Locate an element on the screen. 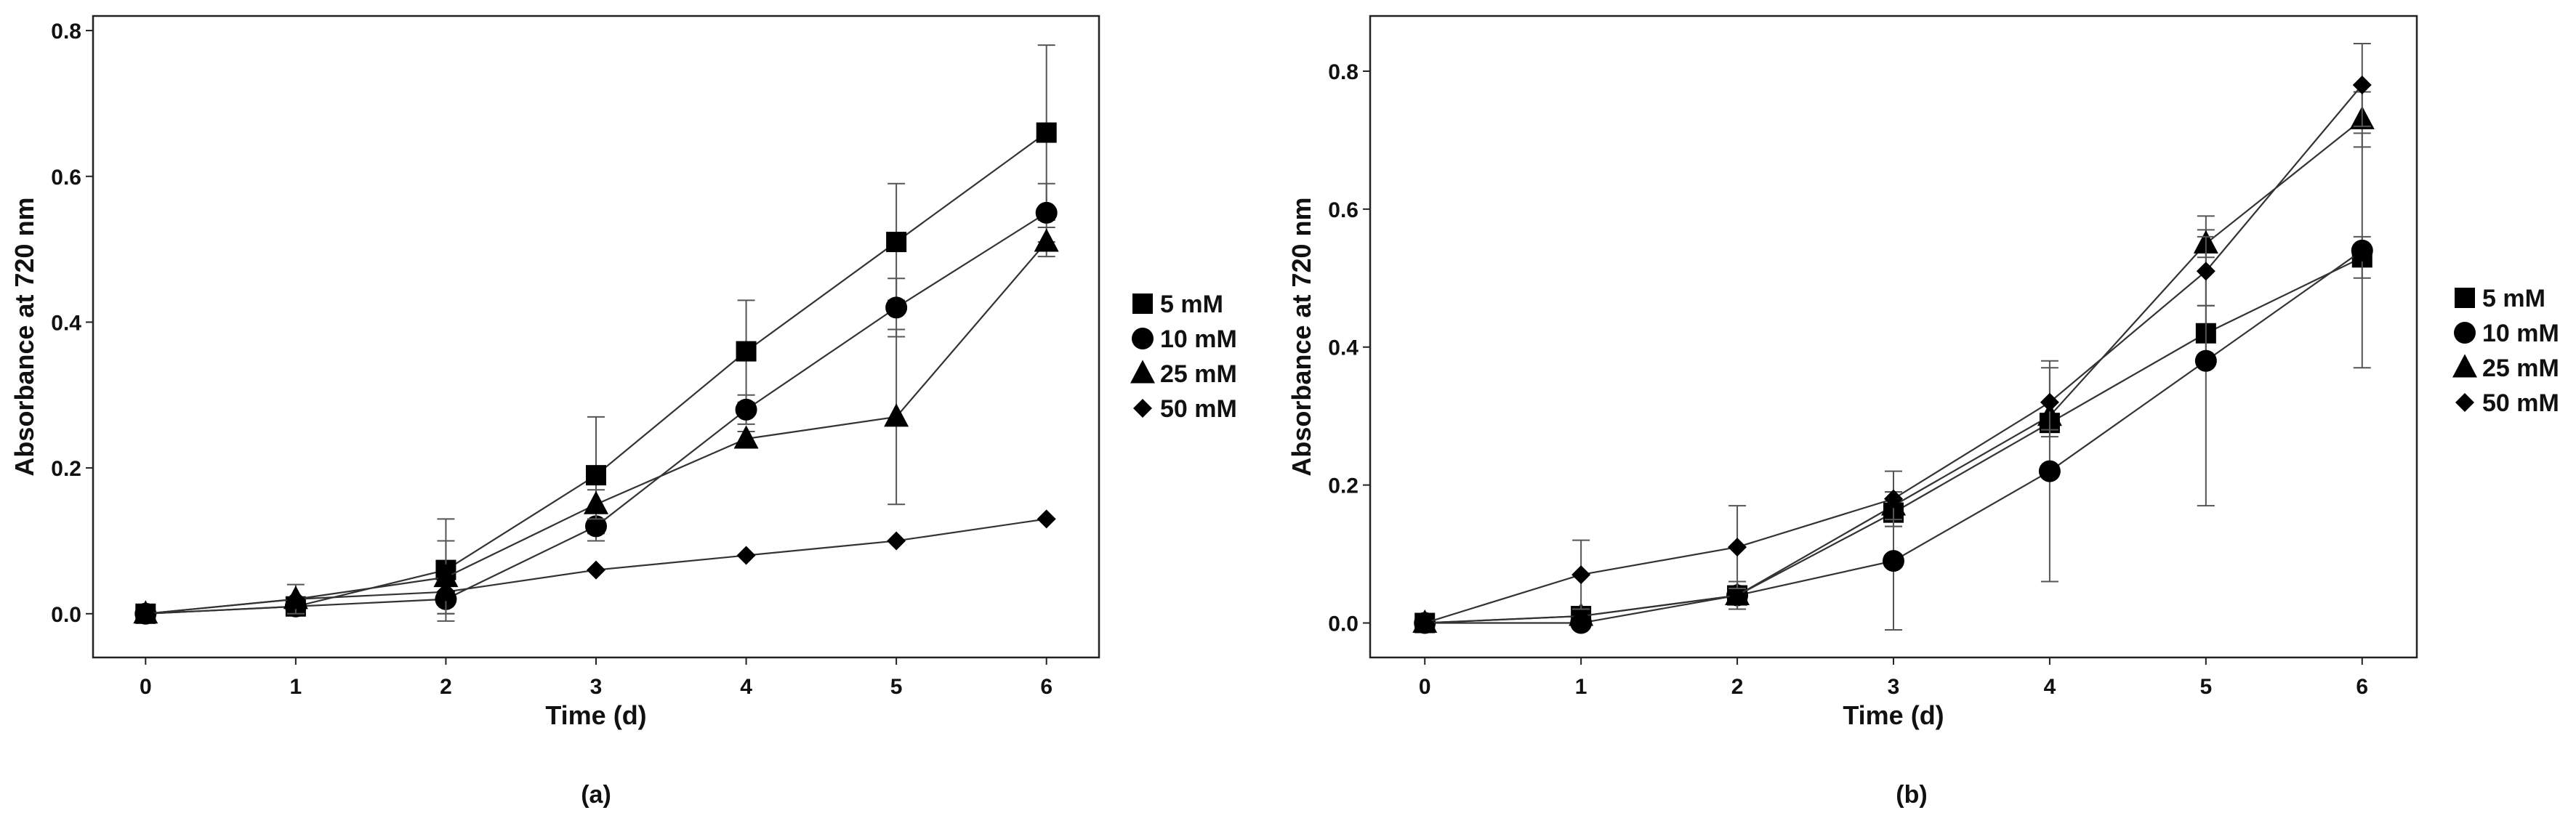  series-50-mm is located at coordinates (596, 566).